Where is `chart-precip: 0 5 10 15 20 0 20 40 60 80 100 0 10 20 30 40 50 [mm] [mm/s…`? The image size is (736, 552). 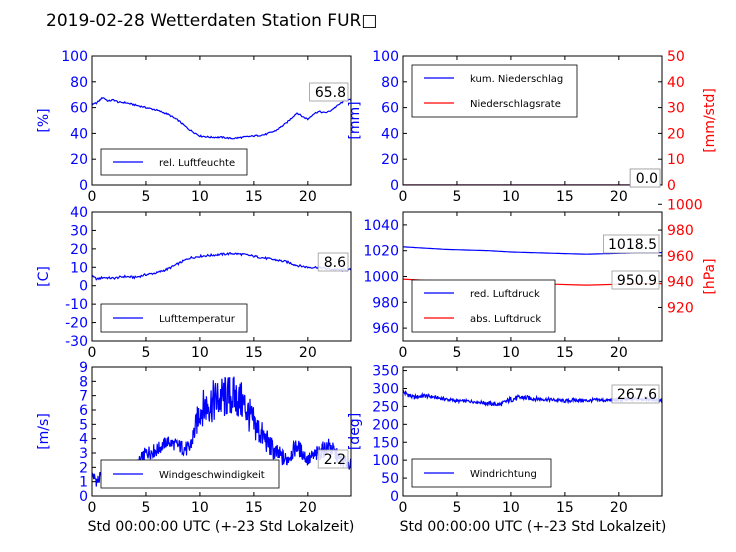 chart-precip: 0 5 10 15 20 0 20 40 60 80 100 0 10 20 30 40 50 [mm] [mm/s… is located at coordinates (532, 127).